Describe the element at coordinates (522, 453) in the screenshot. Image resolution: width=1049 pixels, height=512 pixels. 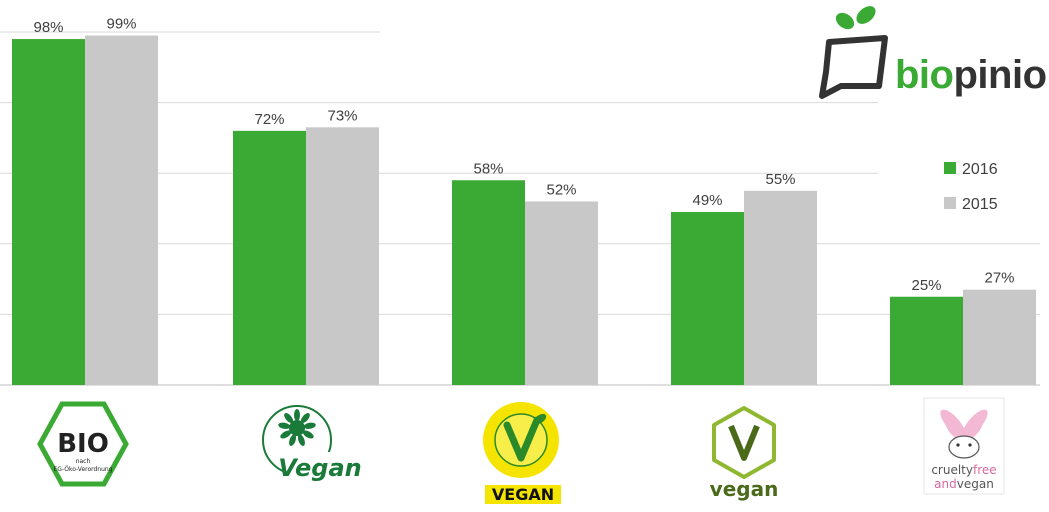
I see `evu-vegan-icon: VEGAN` at that location.